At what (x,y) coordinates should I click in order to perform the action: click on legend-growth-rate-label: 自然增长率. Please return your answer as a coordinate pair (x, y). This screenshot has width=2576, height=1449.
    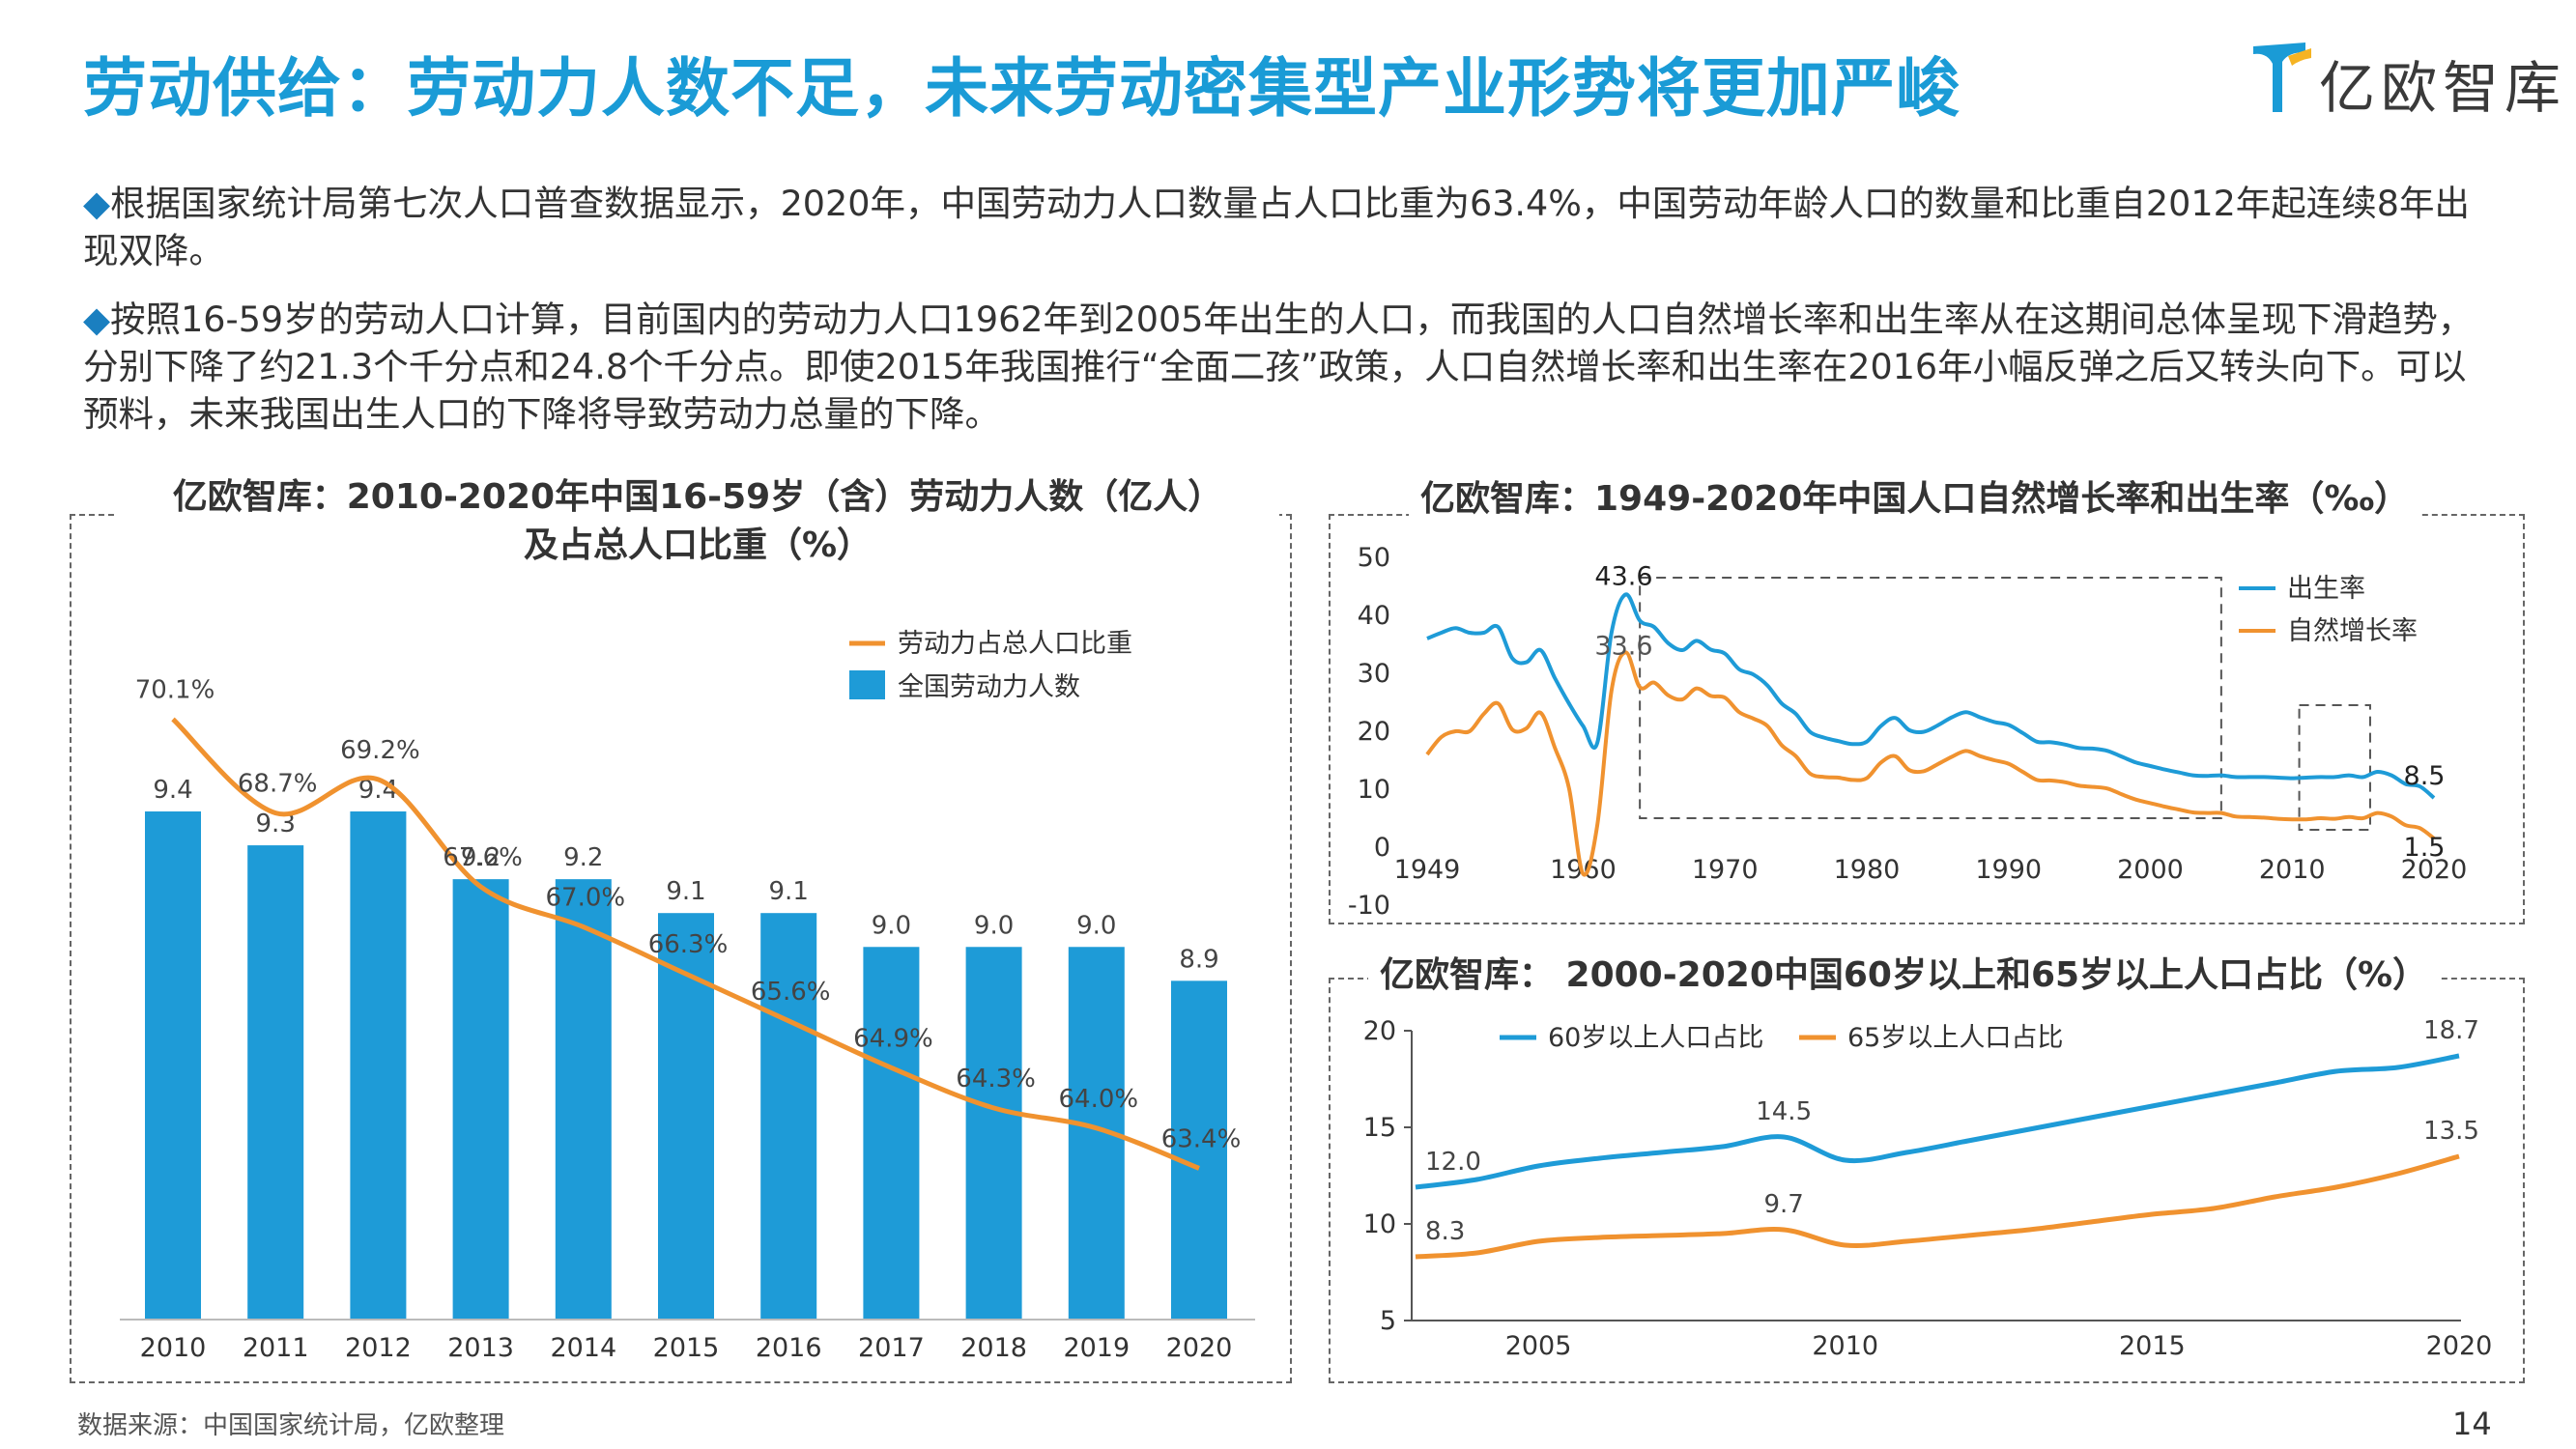
    Looking at the image, I should click on (2353, 631).